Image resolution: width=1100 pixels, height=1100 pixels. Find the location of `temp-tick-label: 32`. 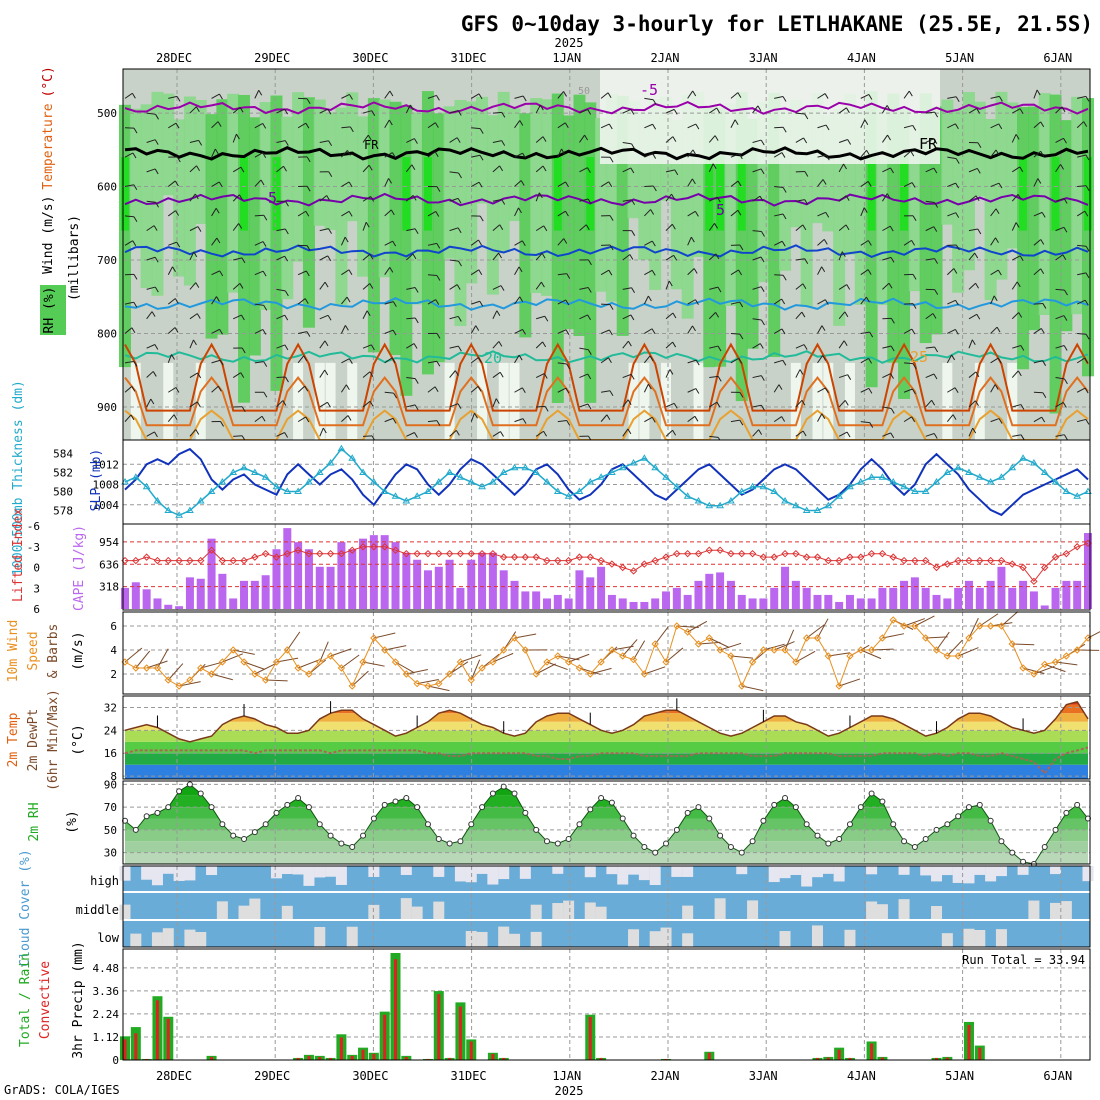

temp-tick-label: 32 is located at coordinates (110, 707).